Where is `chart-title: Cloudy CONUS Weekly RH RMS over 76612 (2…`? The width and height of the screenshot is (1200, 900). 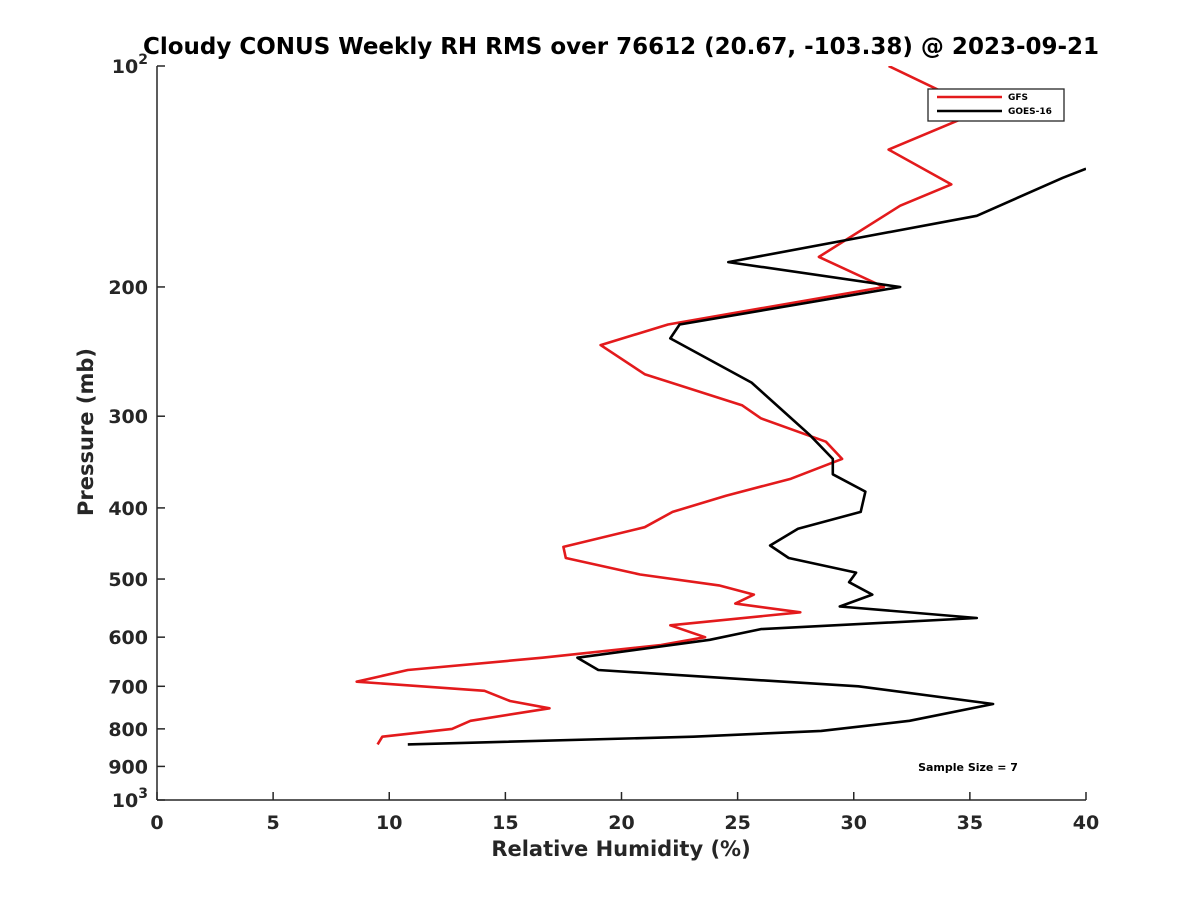 chart-title: Cloudy CONUS Weekly RH RMS over 76612 (2… is located at coordinates (621, 47).